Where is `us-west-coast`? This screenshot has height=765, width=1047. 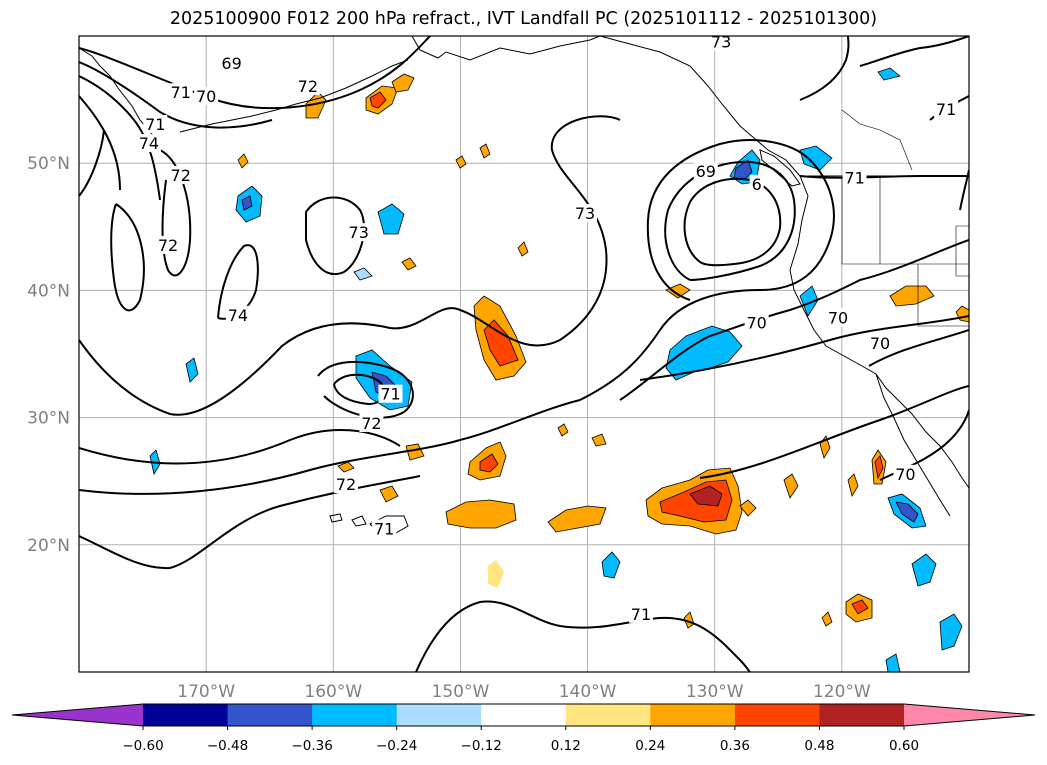 us-west-coast is located at coordinates (879, 342).